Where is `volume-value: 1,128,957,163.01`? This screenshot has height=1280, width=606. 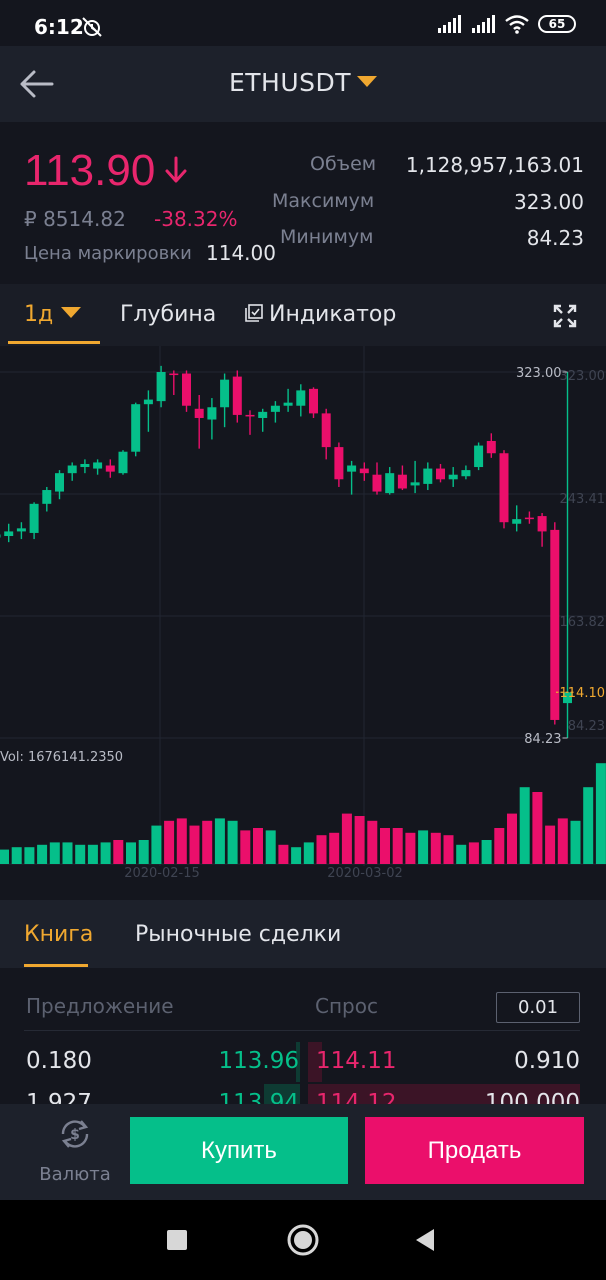
volume-value: 1,128,957,163.01 is located at coordinates (494, 165).